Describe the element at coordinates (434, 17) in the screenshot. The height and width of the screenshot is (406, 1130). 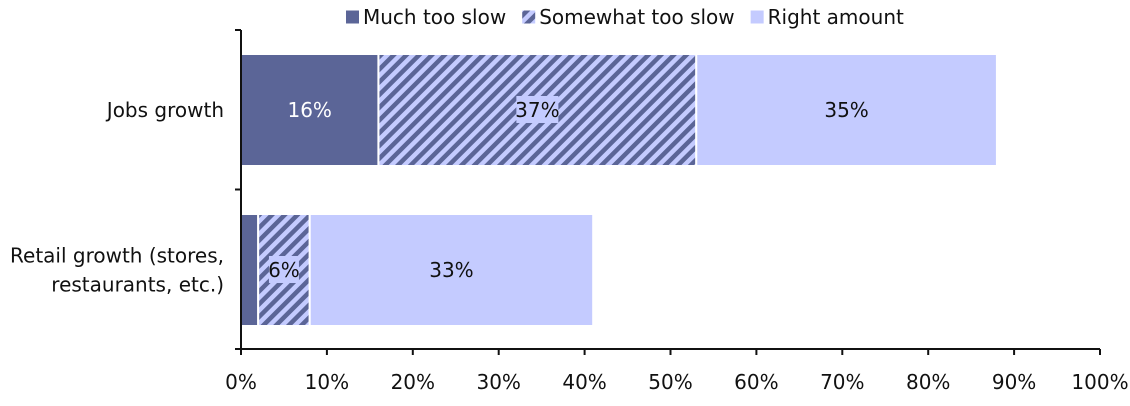
I see `legend-label-1: Much too slow` at that location.